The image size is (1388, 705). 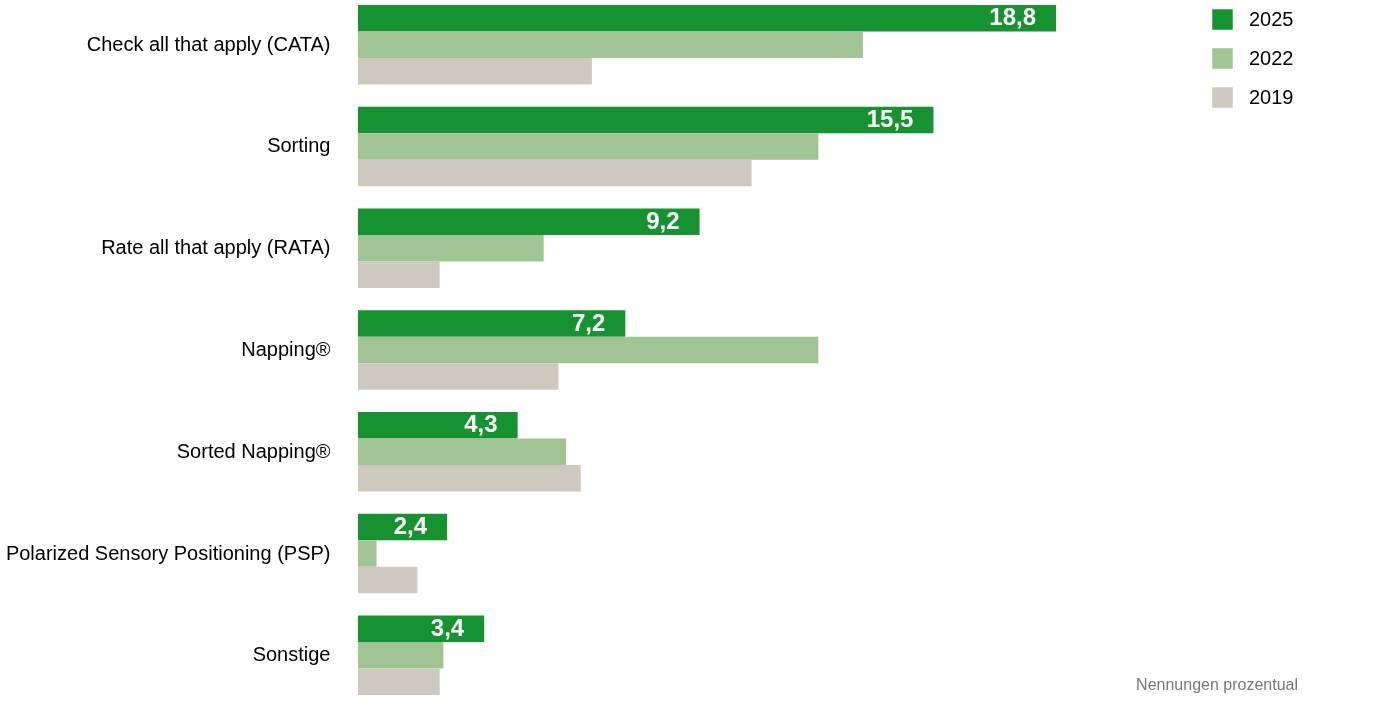 What do you see at coordinates (890, 118) in the screenshot?
I see `data-label: 15,5` at bounding box center [890, 118].